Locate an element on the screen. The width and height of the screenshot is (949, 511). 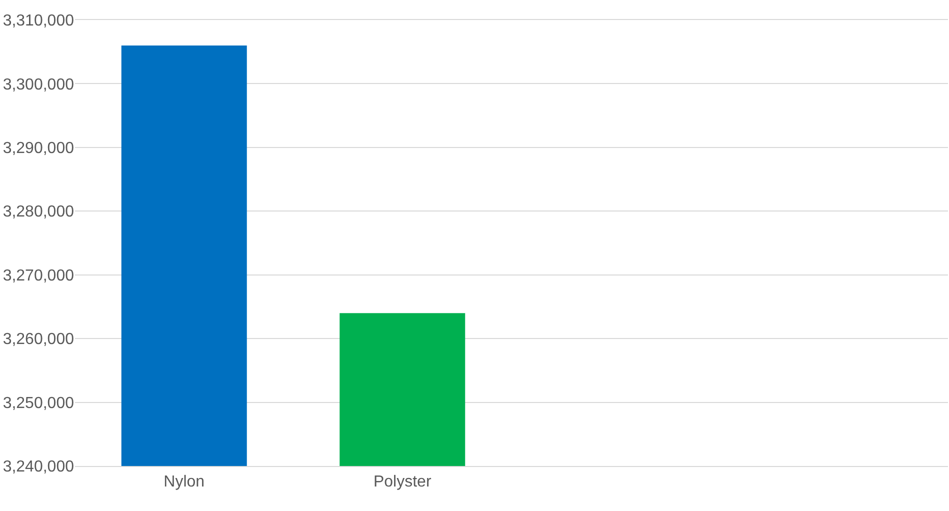
x-tick-label: Nylon is located at coordinates (184, 481).